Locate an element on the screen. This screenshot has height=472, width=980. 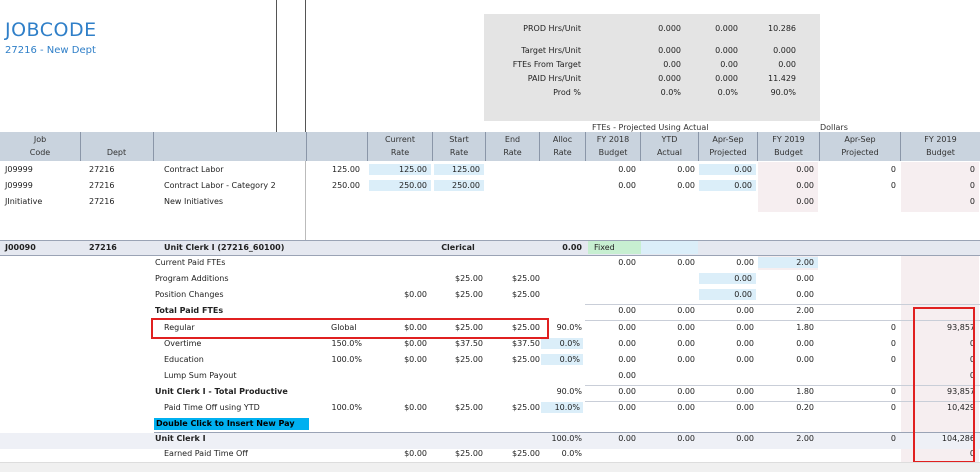
insert-pay-type-button: Double Click to Insert New Pay Type is located at coordinates (231, 429).